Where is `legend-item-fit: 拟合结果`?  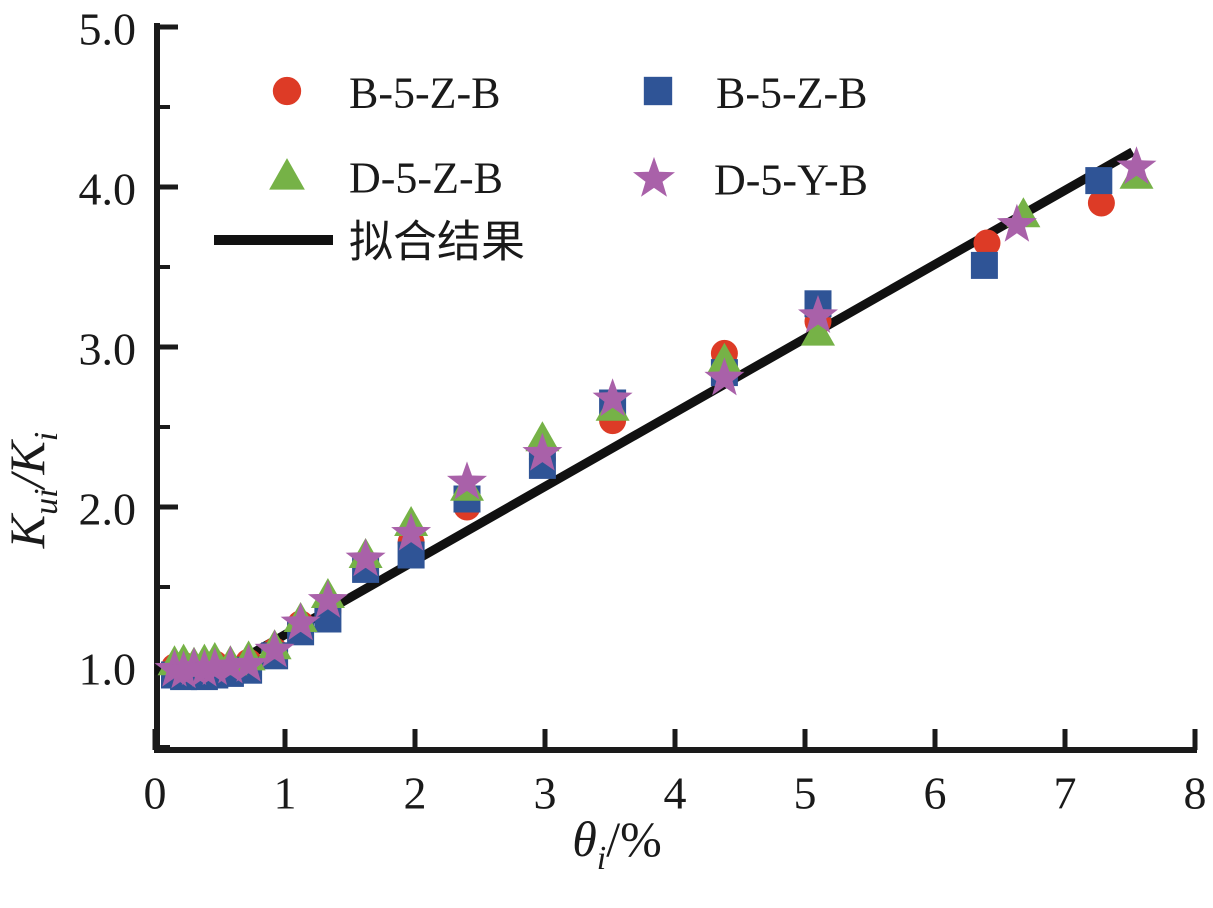
legend-item-fit: 拟合结果 is located at coordinates (369, 242).